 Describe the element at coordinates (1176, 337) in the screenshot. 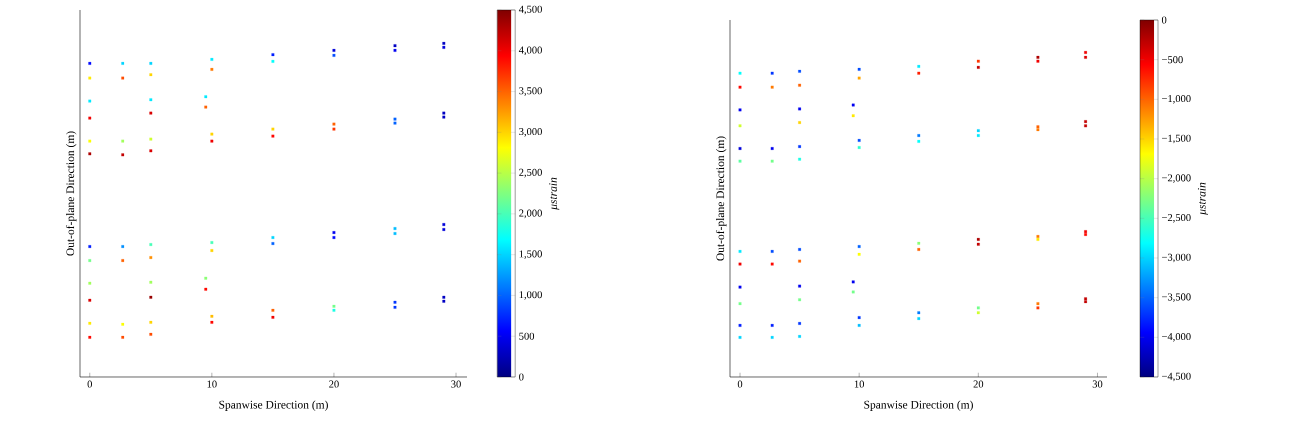

I see `color-bar-label: −4,000` at that location.